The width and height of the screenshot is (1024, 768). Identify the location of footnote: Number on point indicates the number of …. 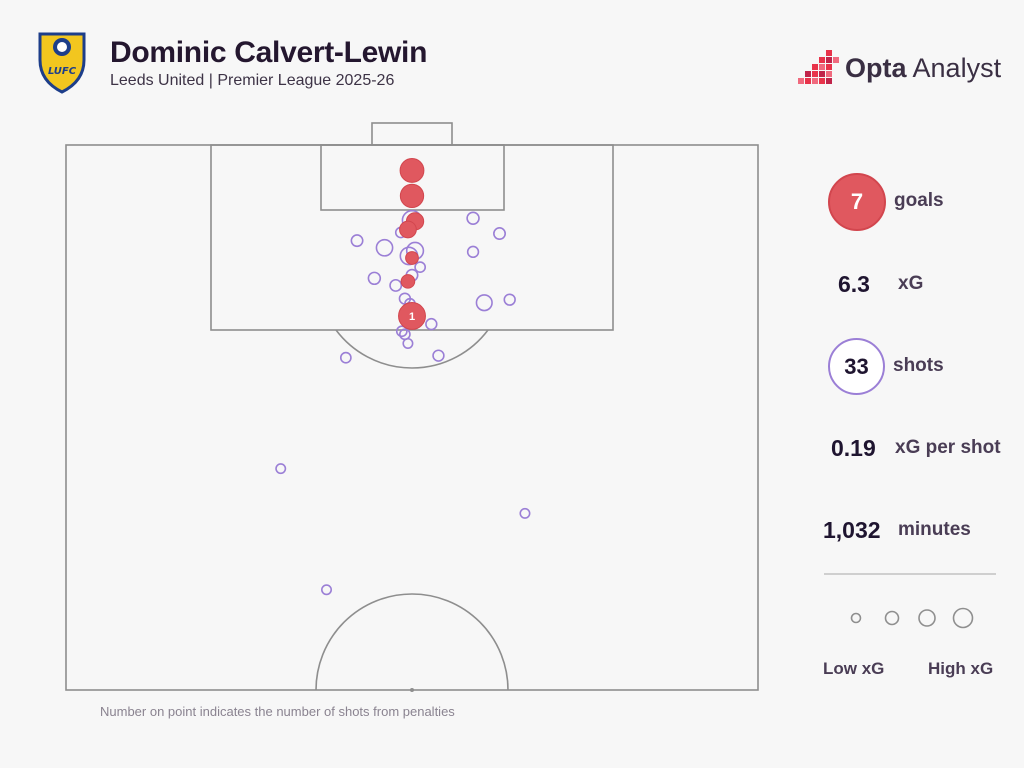
(277, 711).